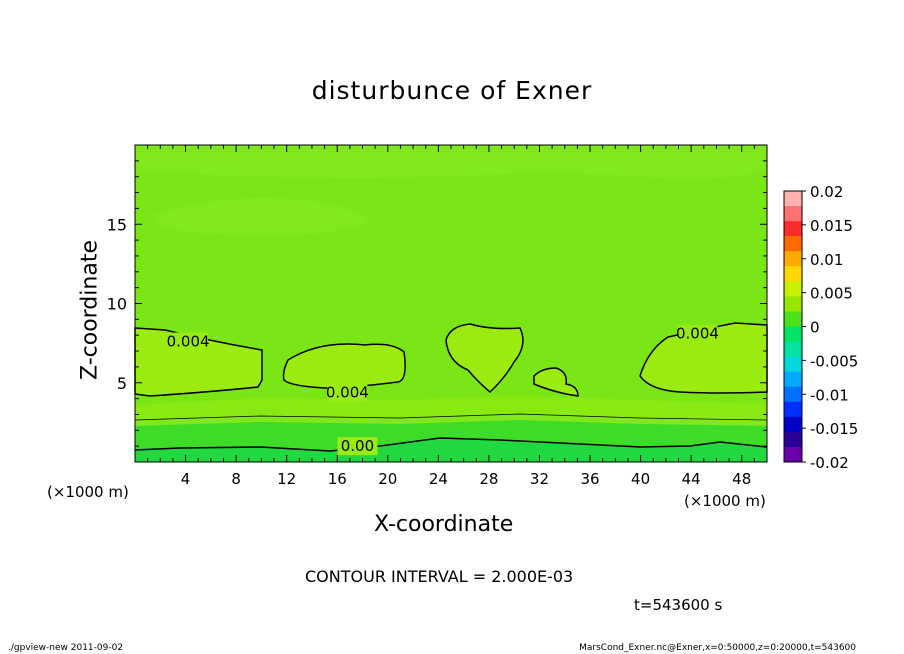 The image size is (904, 654). I want to click on x-tick-label: 40, so click(640, 479).